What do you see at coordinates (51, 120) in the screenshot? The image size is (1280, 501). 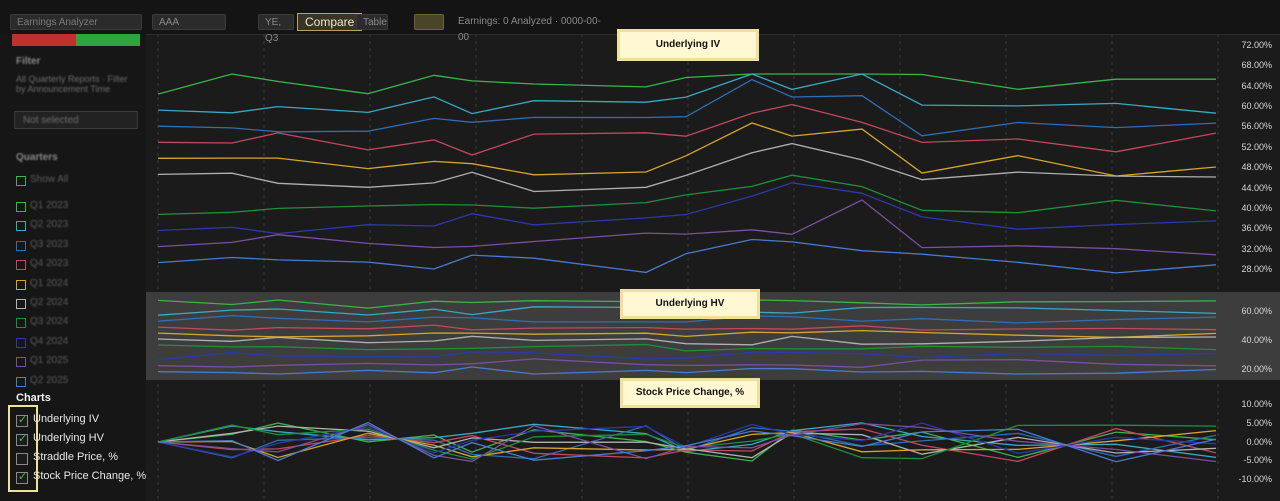 I see `filter-select-value: Not selected` at bounding box center [51, 120].